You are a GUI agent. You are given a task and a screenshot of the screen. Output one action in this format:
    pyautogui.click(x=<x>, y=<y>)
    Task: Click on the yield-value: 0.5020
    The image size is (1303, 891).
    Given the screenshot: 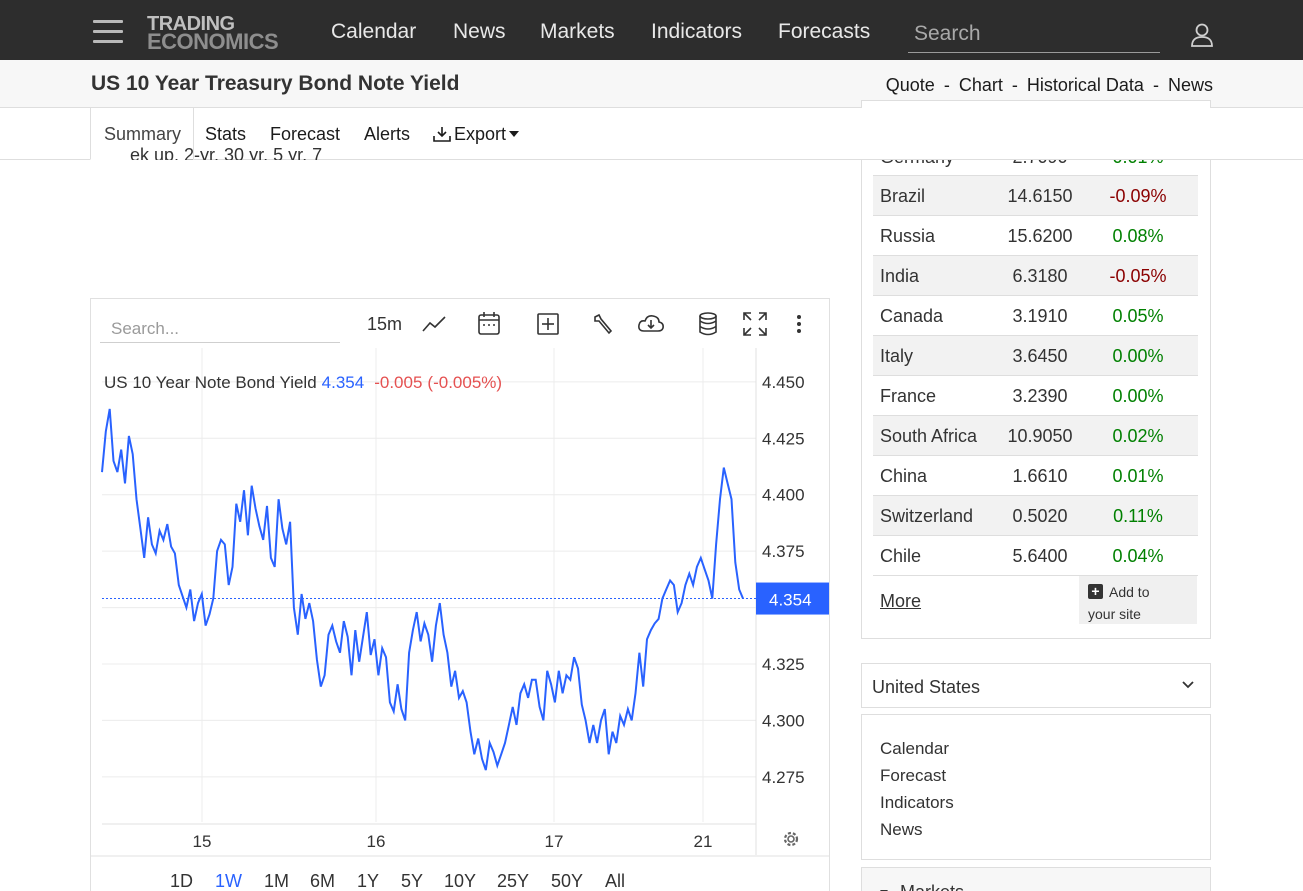 What is the action you would take?
    pyautogui.click(x=1040, y=516)
    